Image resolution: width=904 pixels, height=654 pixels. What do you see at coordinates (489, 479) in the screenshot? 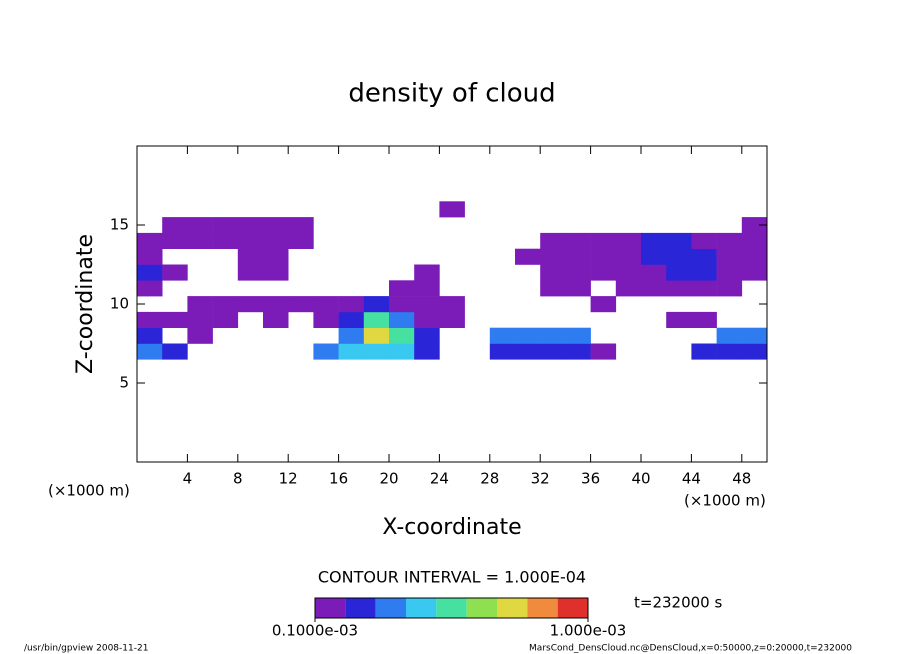
I see `x-tick-label: 28` at bounding box center [489, 479].